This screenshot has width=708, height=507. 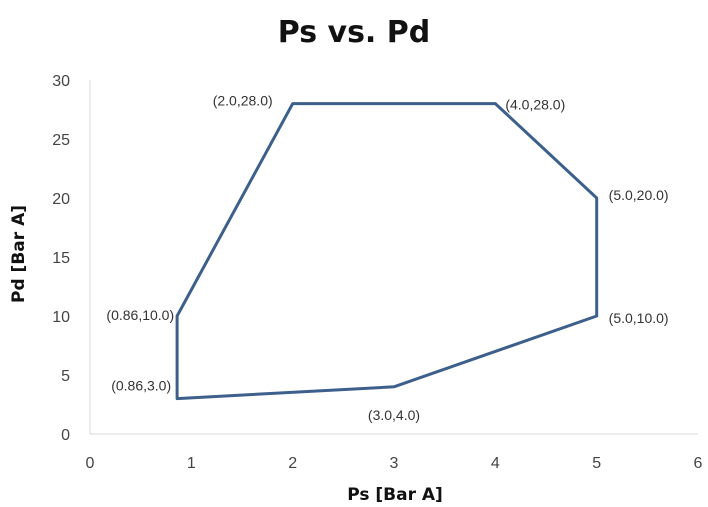 What do you see at coordinates (698, 463) in the screenshot?
I see `x-tick-label: 6` at bounding box center [698, 463].